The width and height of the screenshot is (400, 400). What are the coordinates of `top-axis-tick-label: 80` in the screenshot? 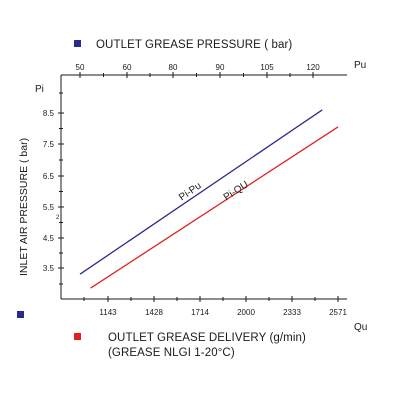 It's located at (173, 67).